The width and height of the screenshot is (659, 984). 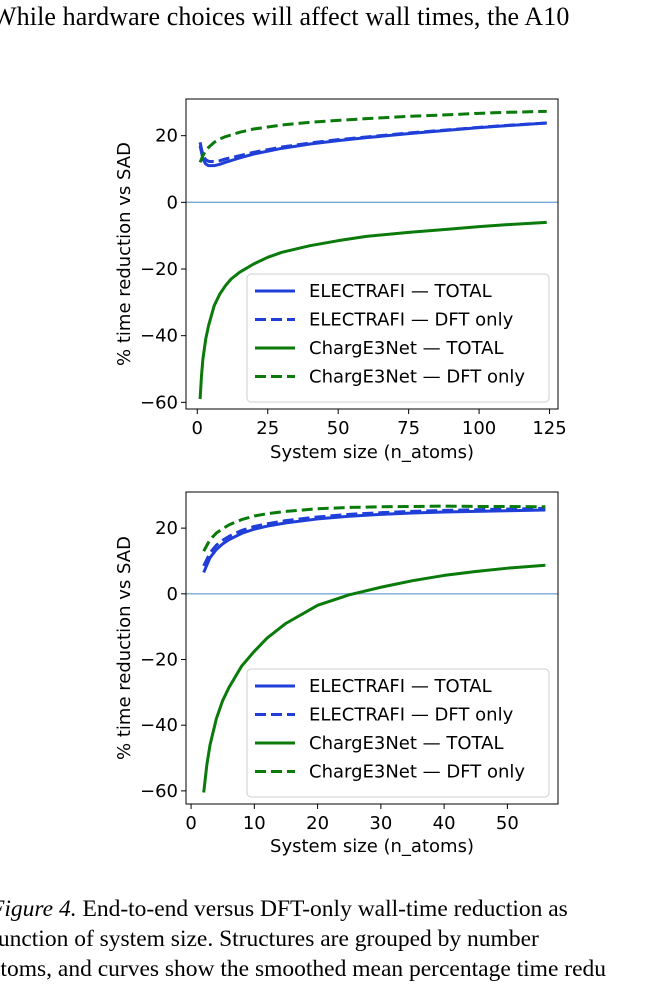 I want to click on x-tick-label: 25, so click(x=267, y=428).